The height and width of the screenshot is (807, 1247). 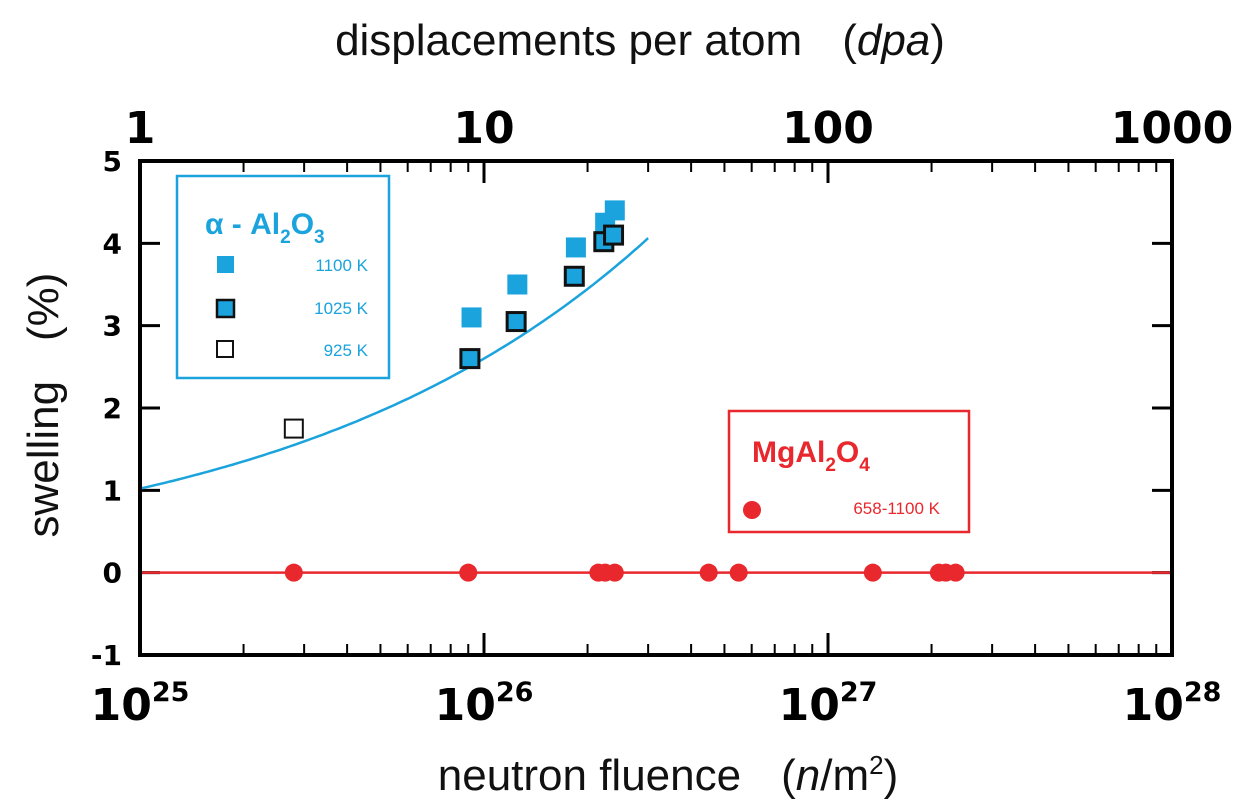 What do you see at coordinates (265, 228) in the screenshot?
I see `legend-alumina-title: α - Al2O3` at bounding box center [265, 228].